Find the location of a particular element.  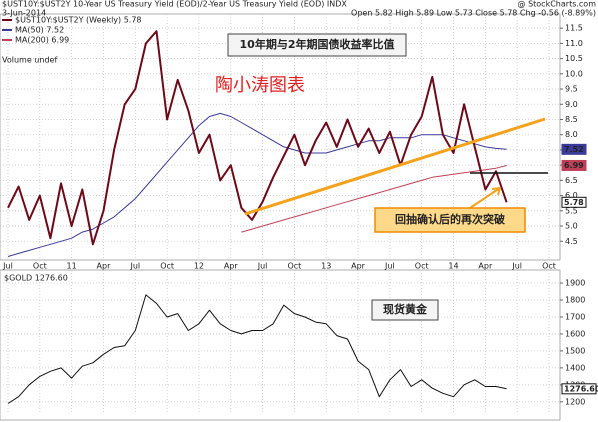

y-tick-label: 1500 is located at coordinates (575, 350).